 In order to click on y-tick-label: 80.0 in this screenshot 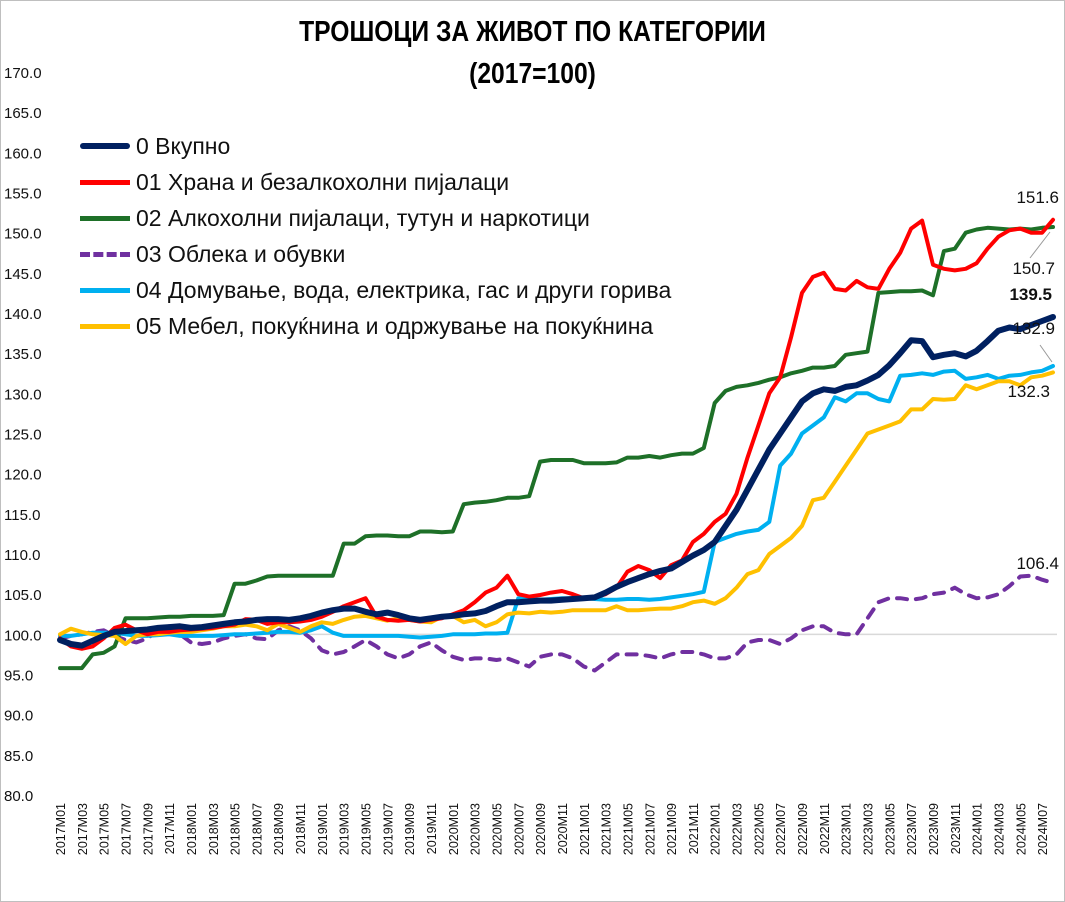, I will do `click(18, 796)`.